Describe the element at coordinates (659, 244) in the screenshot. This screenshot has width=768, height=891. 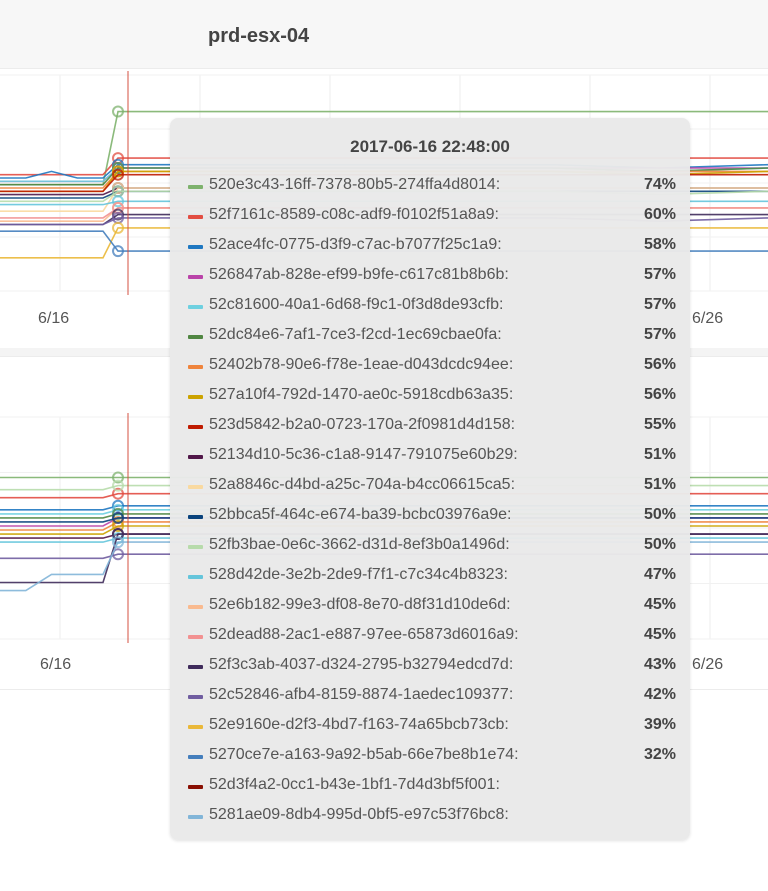
I see `series-value: 58%` at that location.